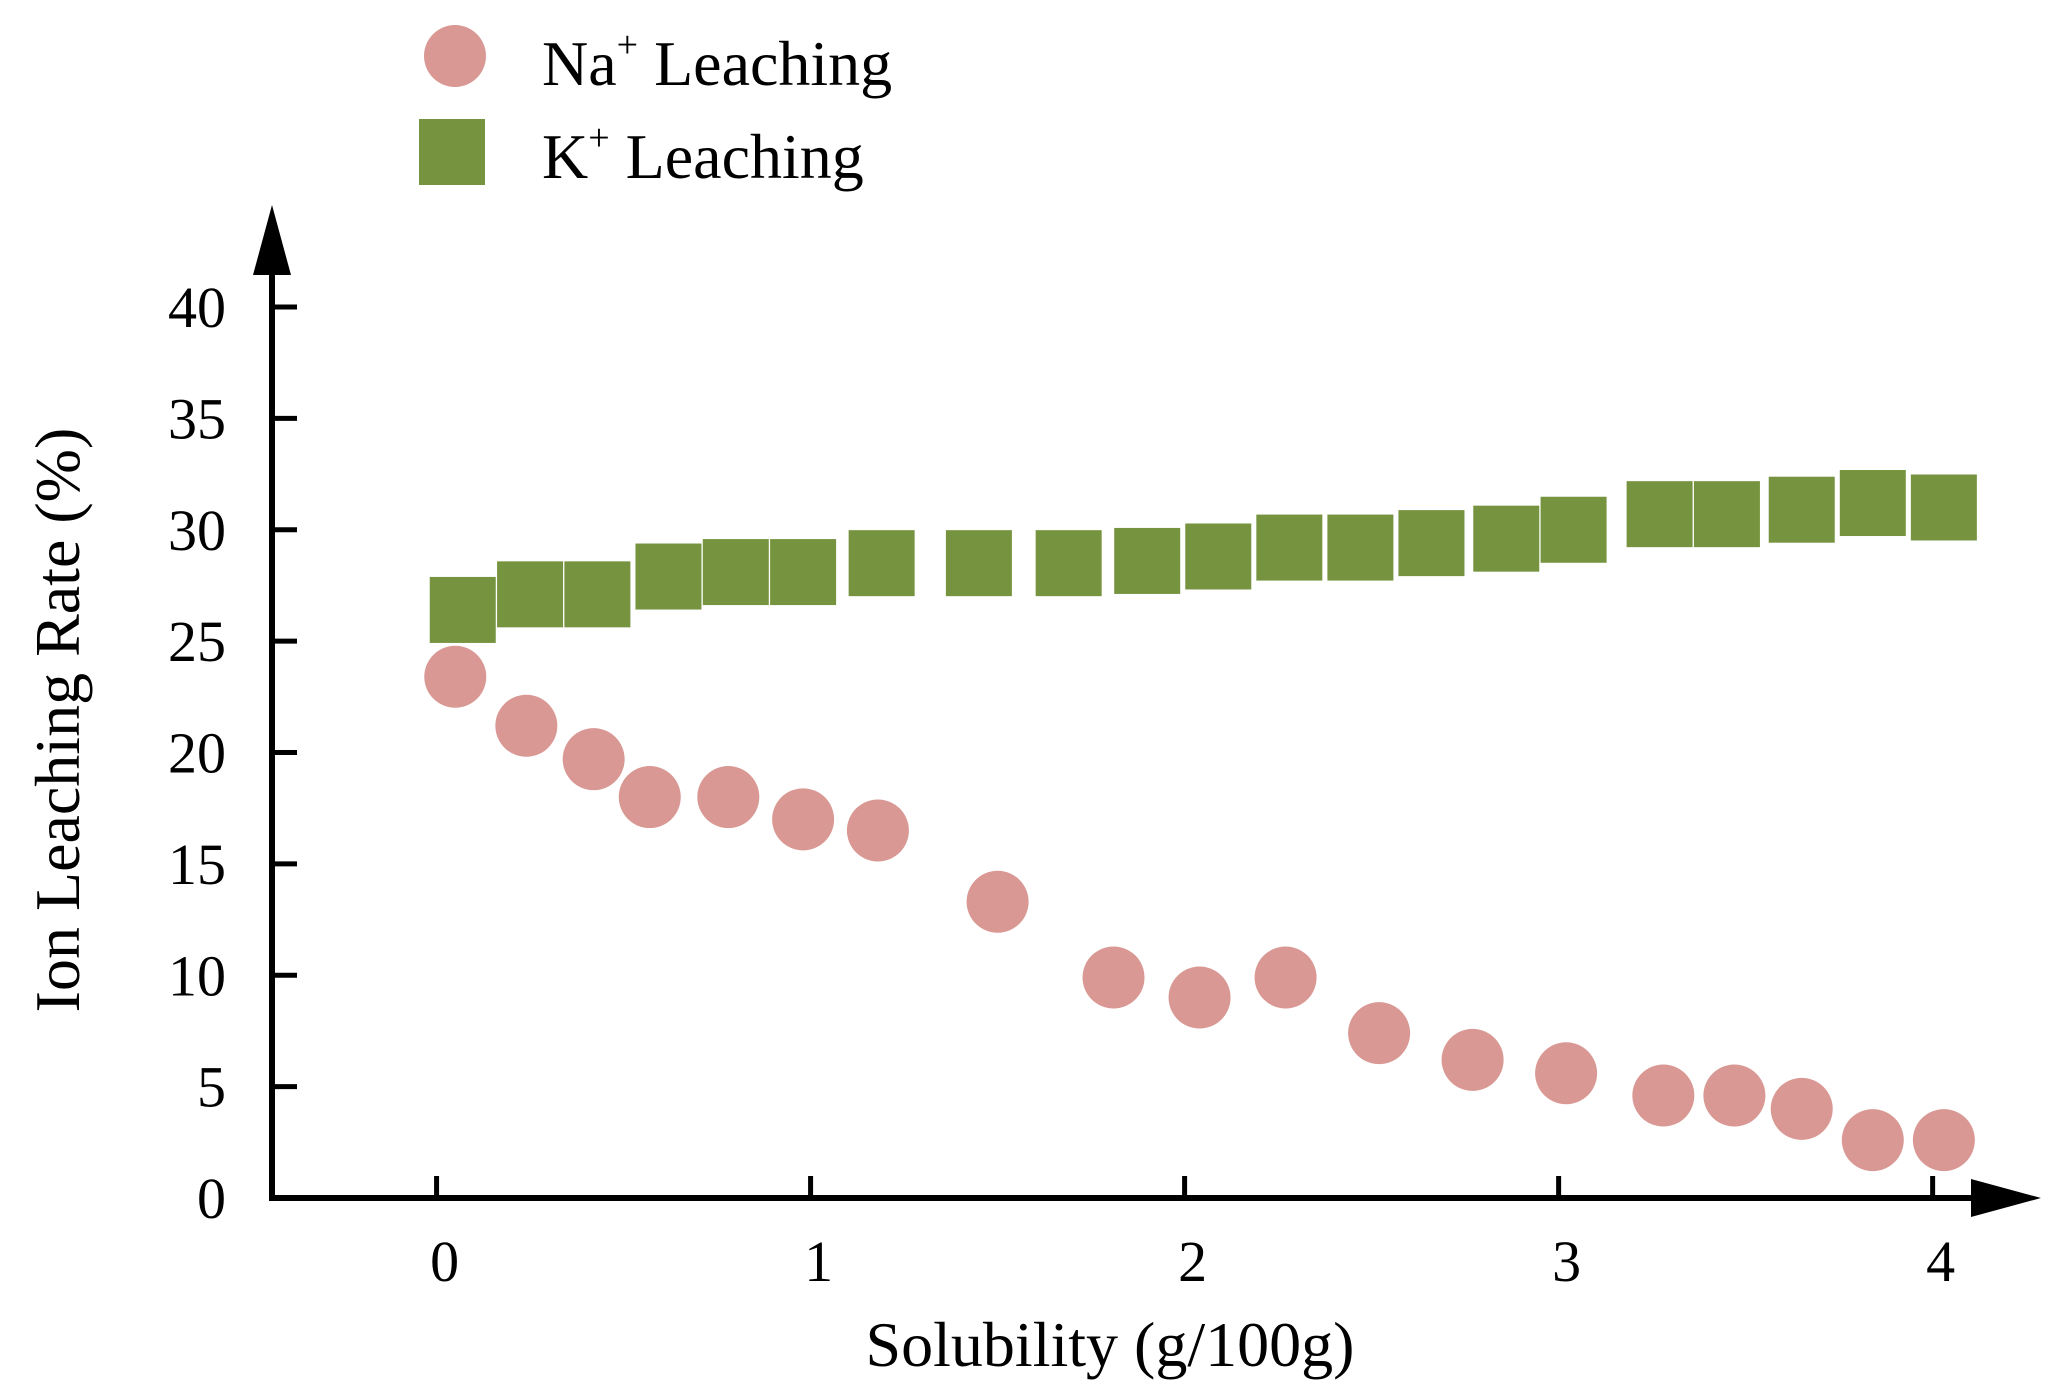 The height and width of the screenshot is (1396, 2053). Describe the element at coordinates (655, 108) in the screenshot. I see `legend: Na+ Leaching K+ Leaching` at that location.